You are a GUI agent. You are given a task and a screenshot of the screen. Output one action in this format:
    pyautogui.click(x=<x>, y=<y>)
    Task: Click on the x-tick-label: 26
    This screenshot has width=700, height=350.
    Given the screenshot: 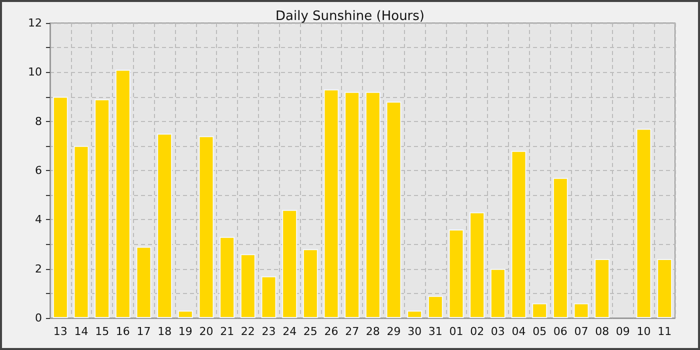 What is the action you would take?
    pyautogui.click(x=331, y=331)
    